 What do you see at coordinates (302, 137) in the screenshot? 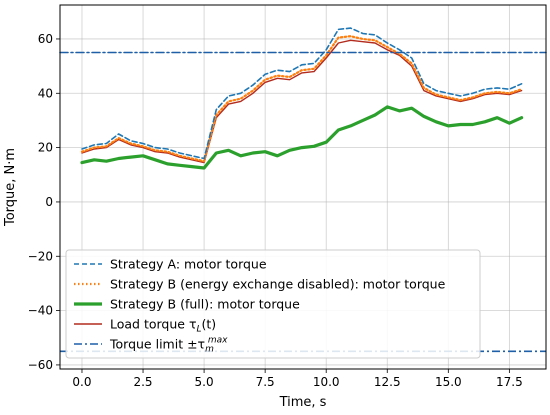
I see `series-line` at bounding box center [302, 137].